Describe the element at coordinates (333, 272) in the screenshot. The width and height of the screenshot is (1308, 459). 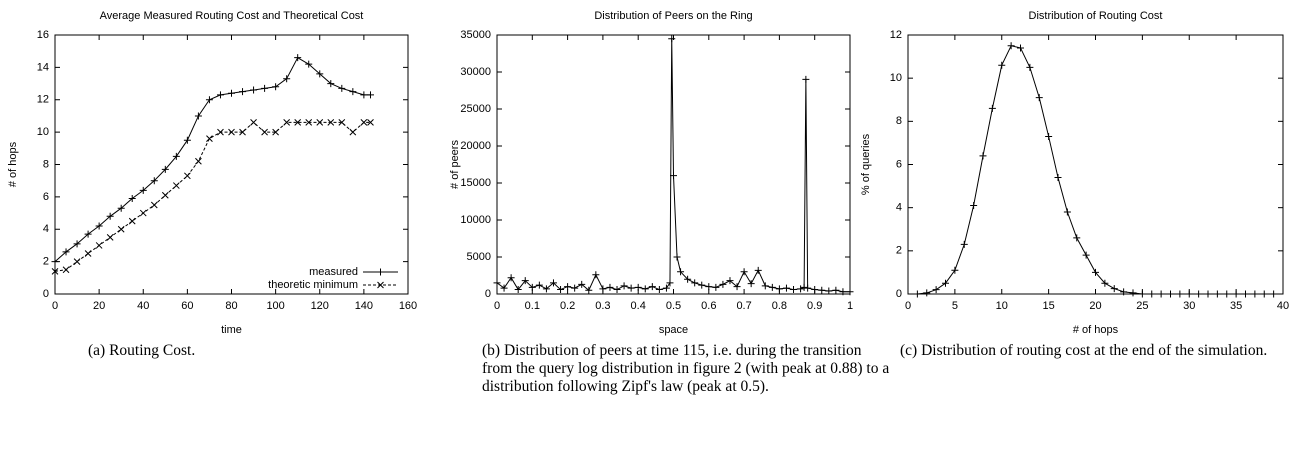
I see `legend-label: measured` at that location.